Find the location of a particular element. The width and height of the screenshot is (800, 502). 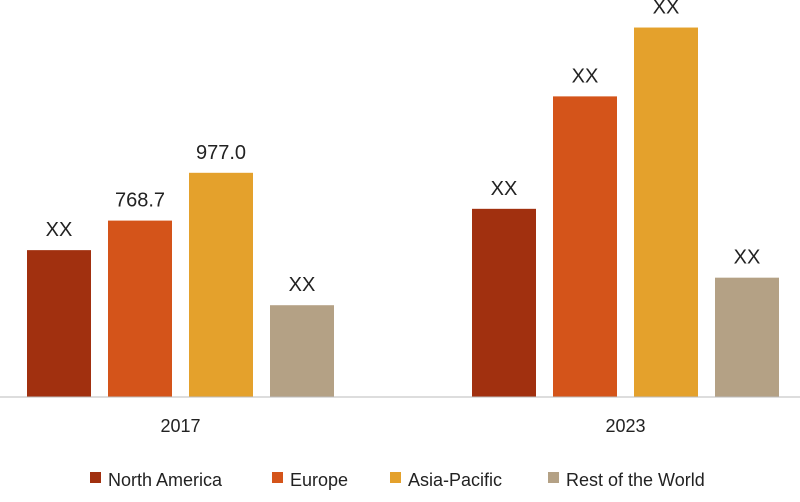

bar-asia-pacific-2023 is located at coordinates (666, 212).